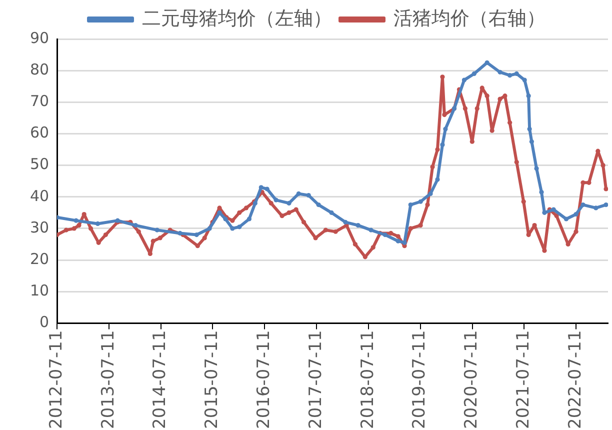  I want to click on x-tick-label: 2014-07-11, so click(160, 379).